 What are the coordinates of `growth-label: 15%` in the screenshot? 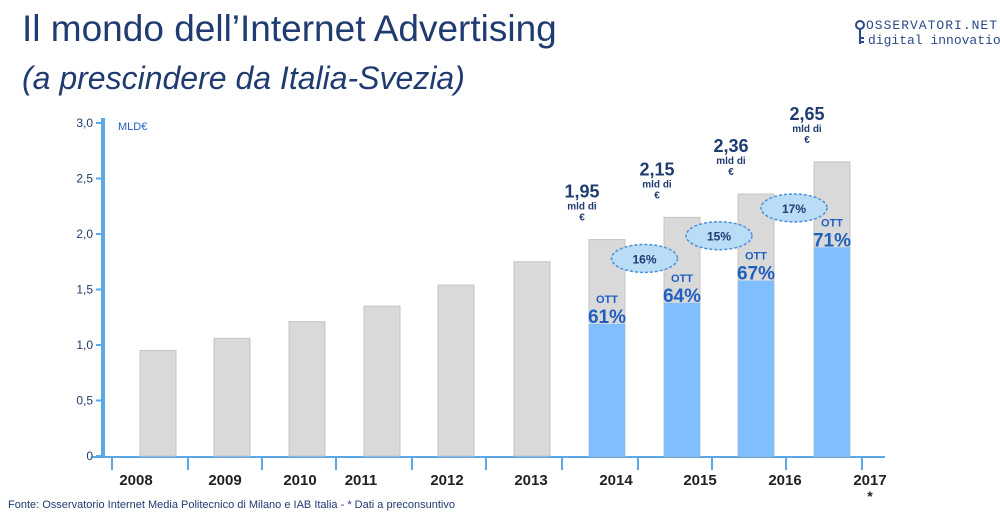 It's located at (719, 237).